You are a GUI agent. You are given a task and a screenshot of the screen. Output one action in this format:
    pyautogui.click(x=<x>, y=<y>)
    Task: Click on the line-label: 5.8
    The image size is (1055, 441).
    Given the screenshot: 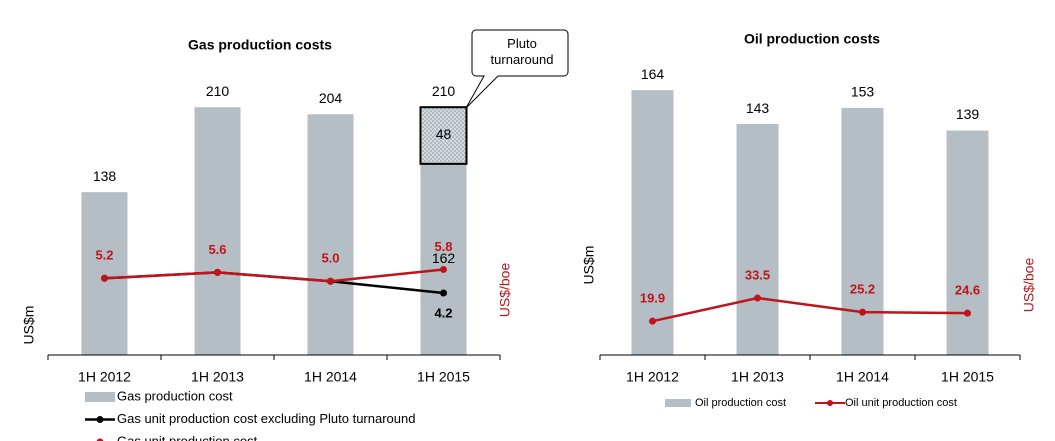 What is the action you would take?
    pyautogui.click(x=443, y=246)
    